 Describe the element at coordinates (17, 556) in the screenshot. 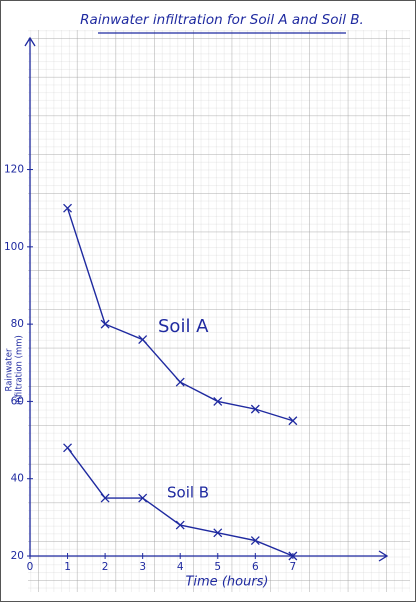

I see `y-tick-label: 20` at that location.